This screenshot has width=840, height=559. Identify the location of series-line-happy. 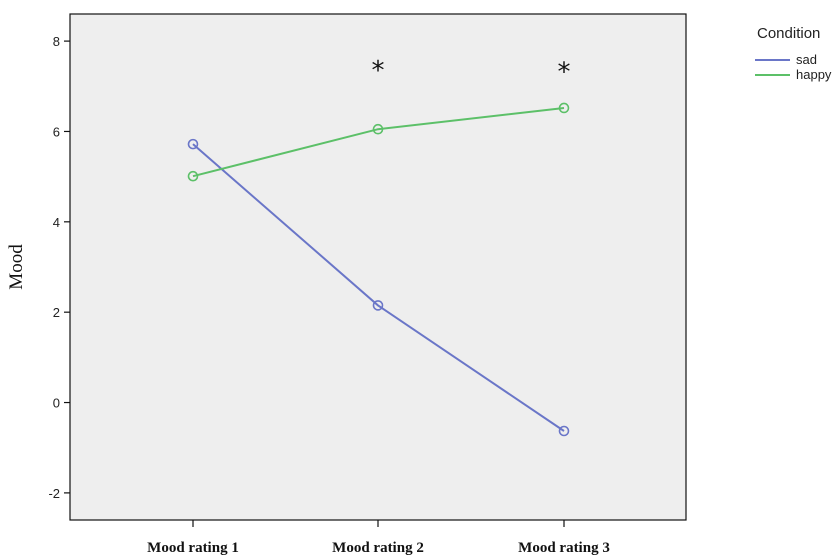
(378, 142).